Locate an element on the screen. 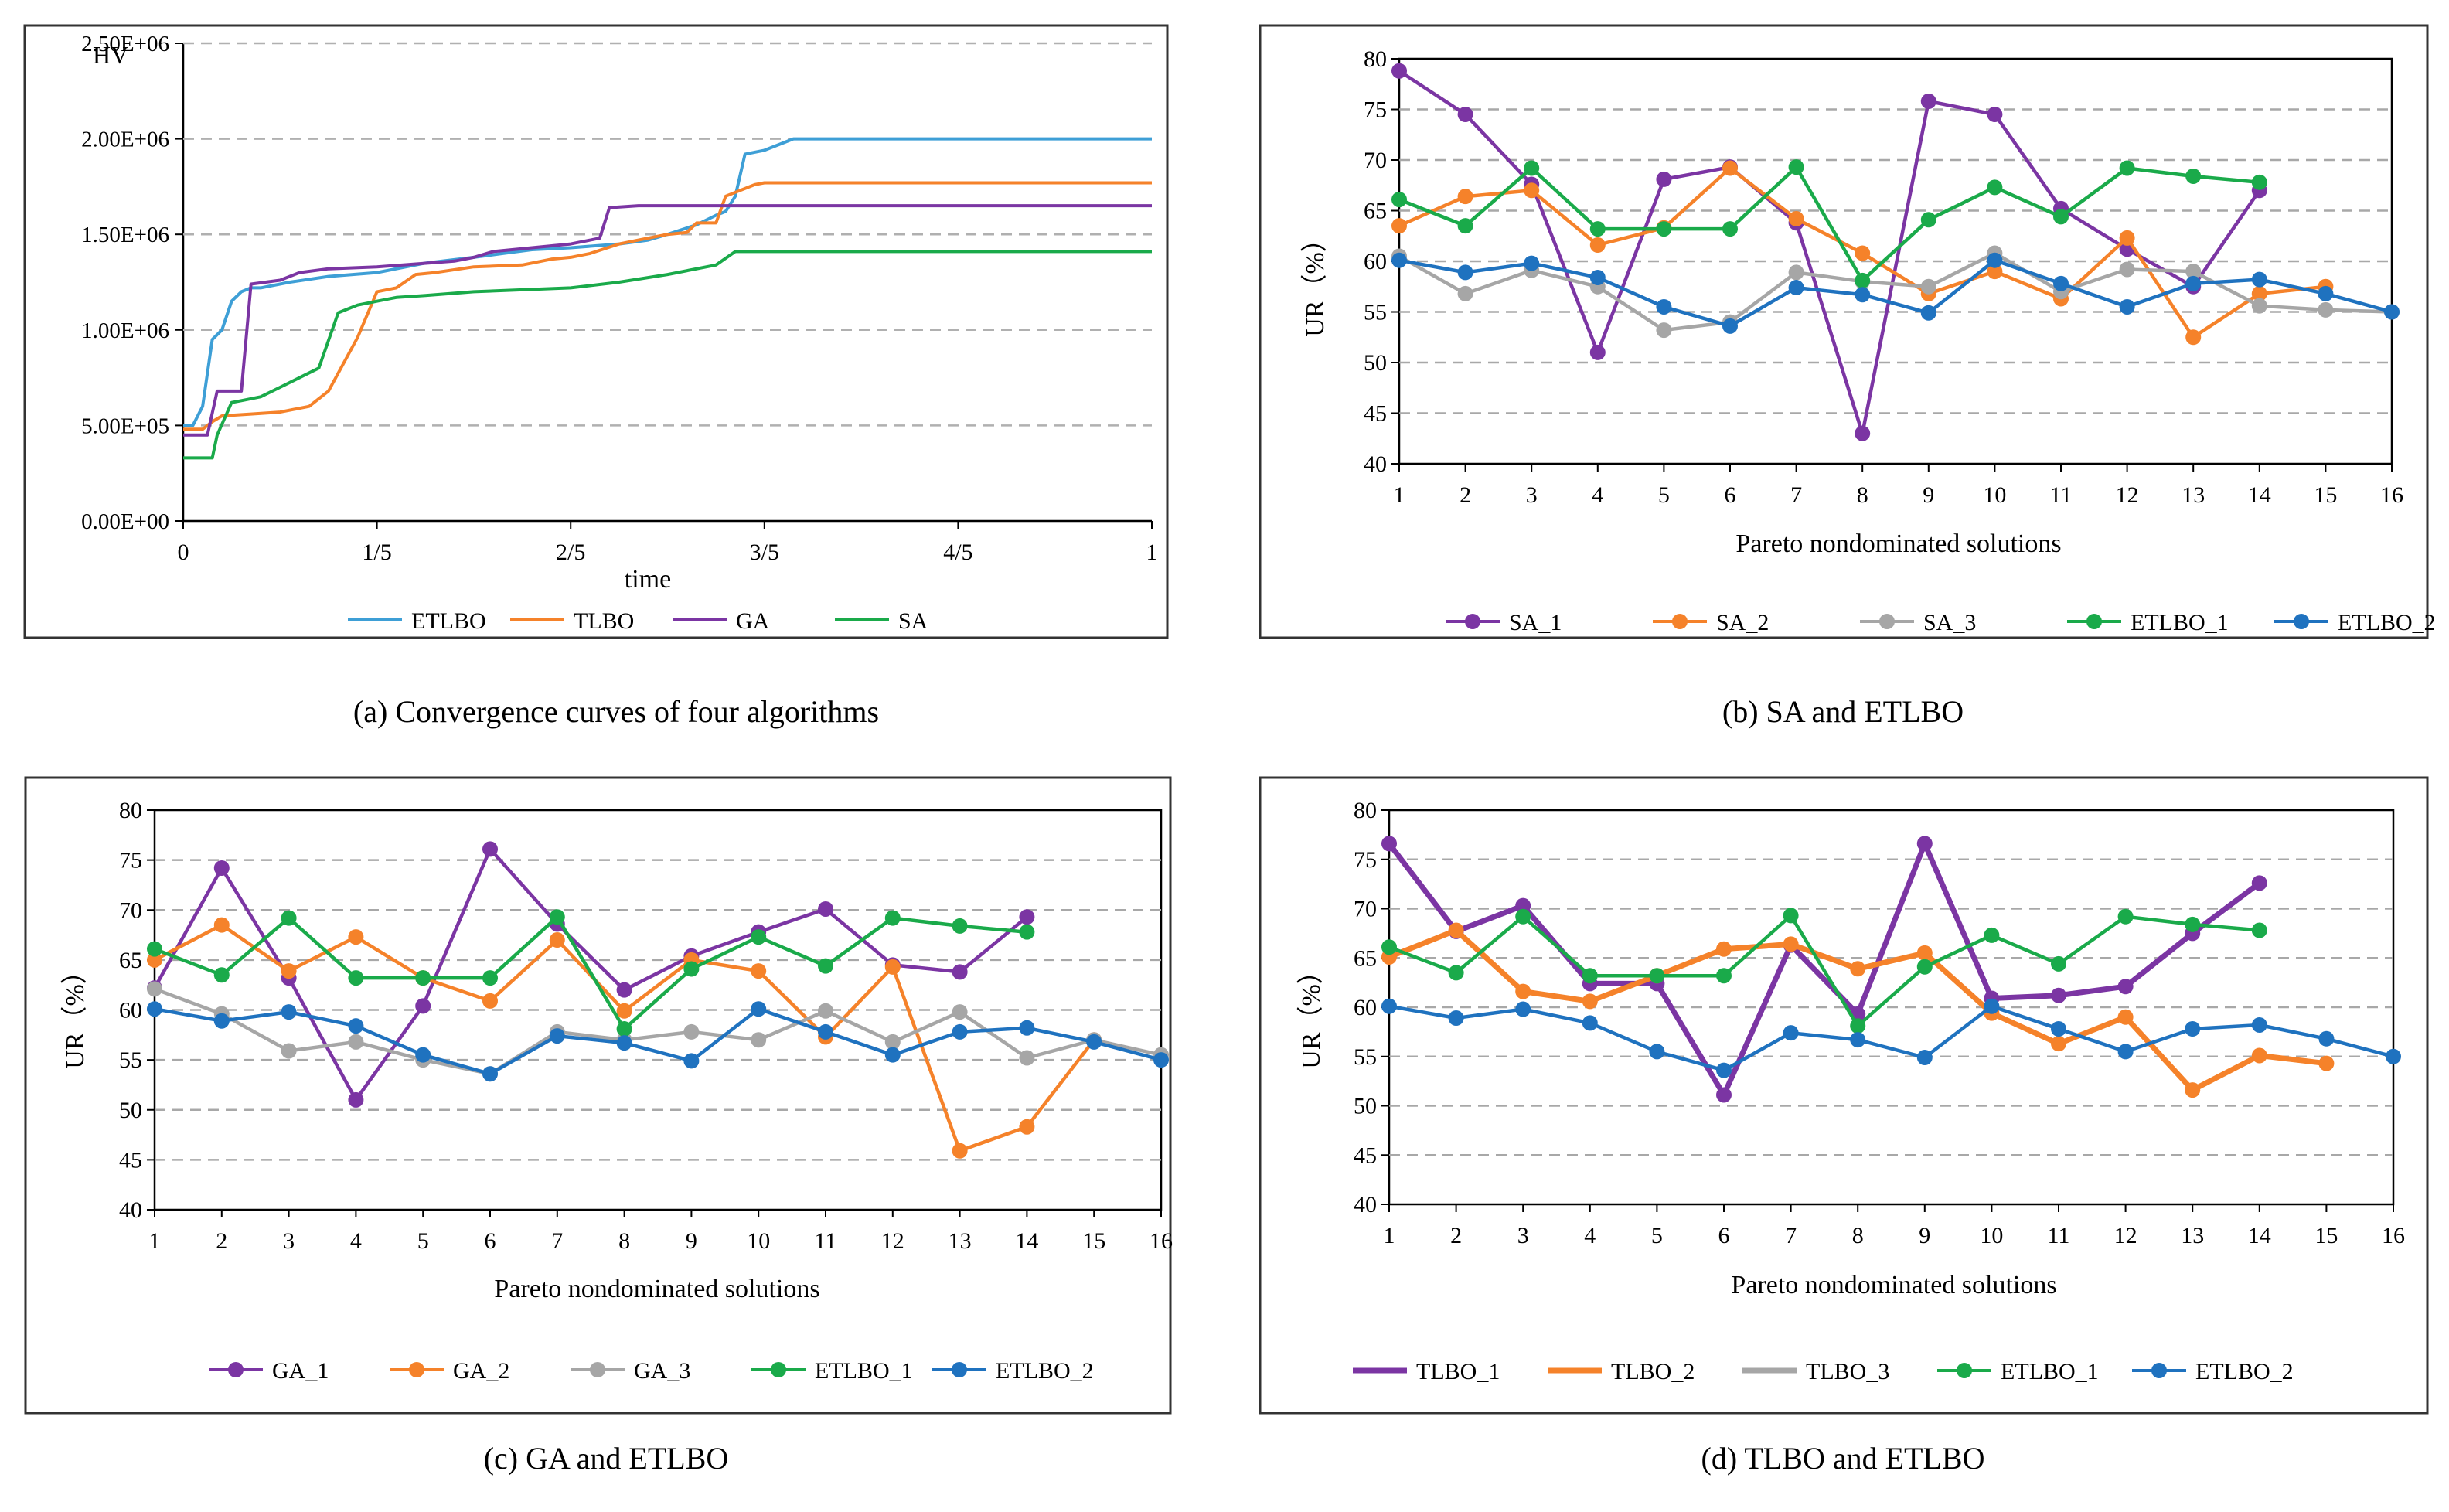  legend-label: TLBO is located at coordinates (604, 621).